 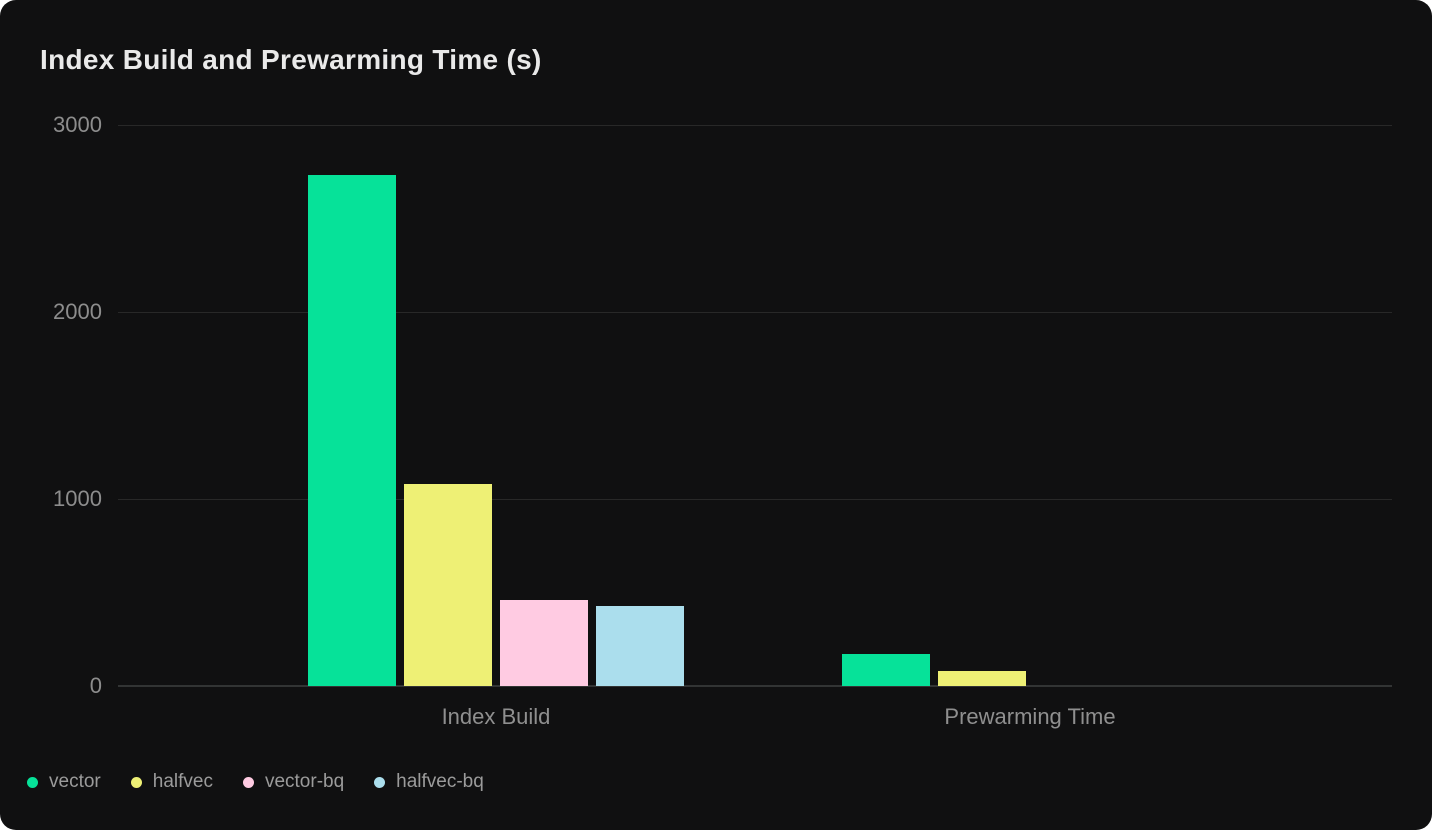 I want to click on x-axis-label-index-build: Index Build, so click(x=496, y=716).